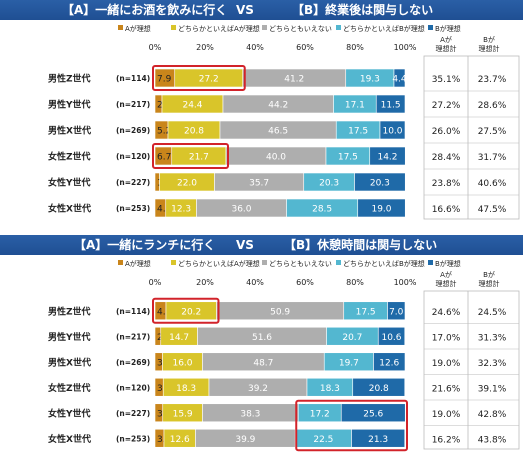  I want to click on x-tick-label: 40%, so click(255, 282).